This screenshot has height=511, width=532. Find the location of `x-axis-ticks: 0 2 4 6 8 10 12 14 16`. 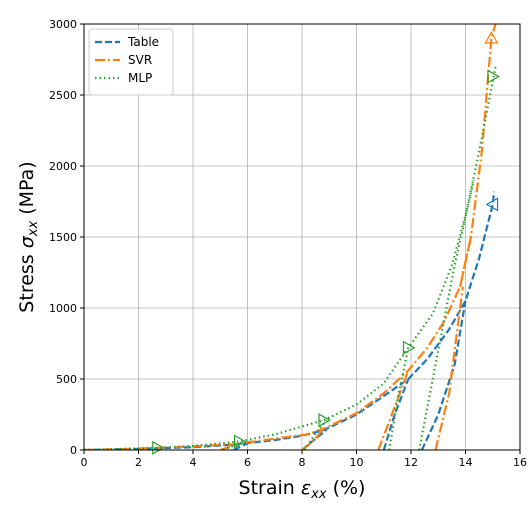

x-axis-ticks: 0 2 4 6 8 10 12 14 16 is located at coordinates (304, 459).